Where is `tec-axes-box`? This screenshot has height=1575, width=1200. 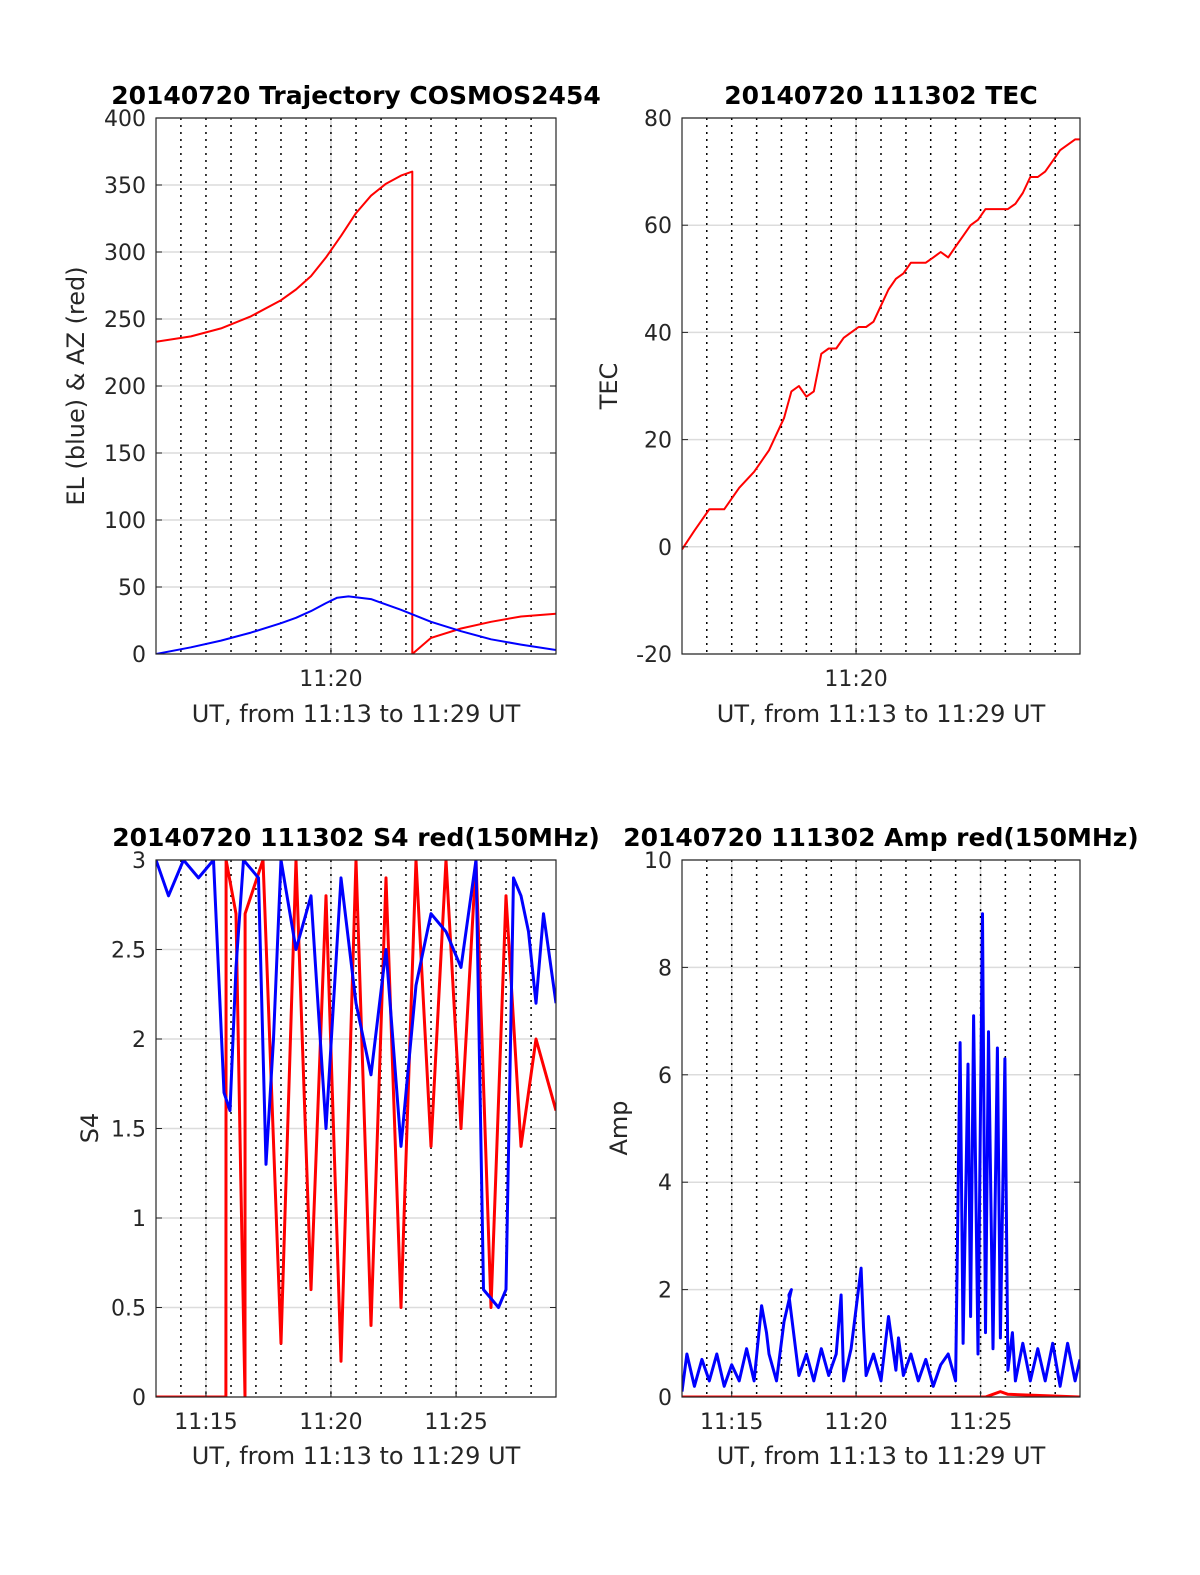
tec-axes-box is located at coordinates (881, 386).